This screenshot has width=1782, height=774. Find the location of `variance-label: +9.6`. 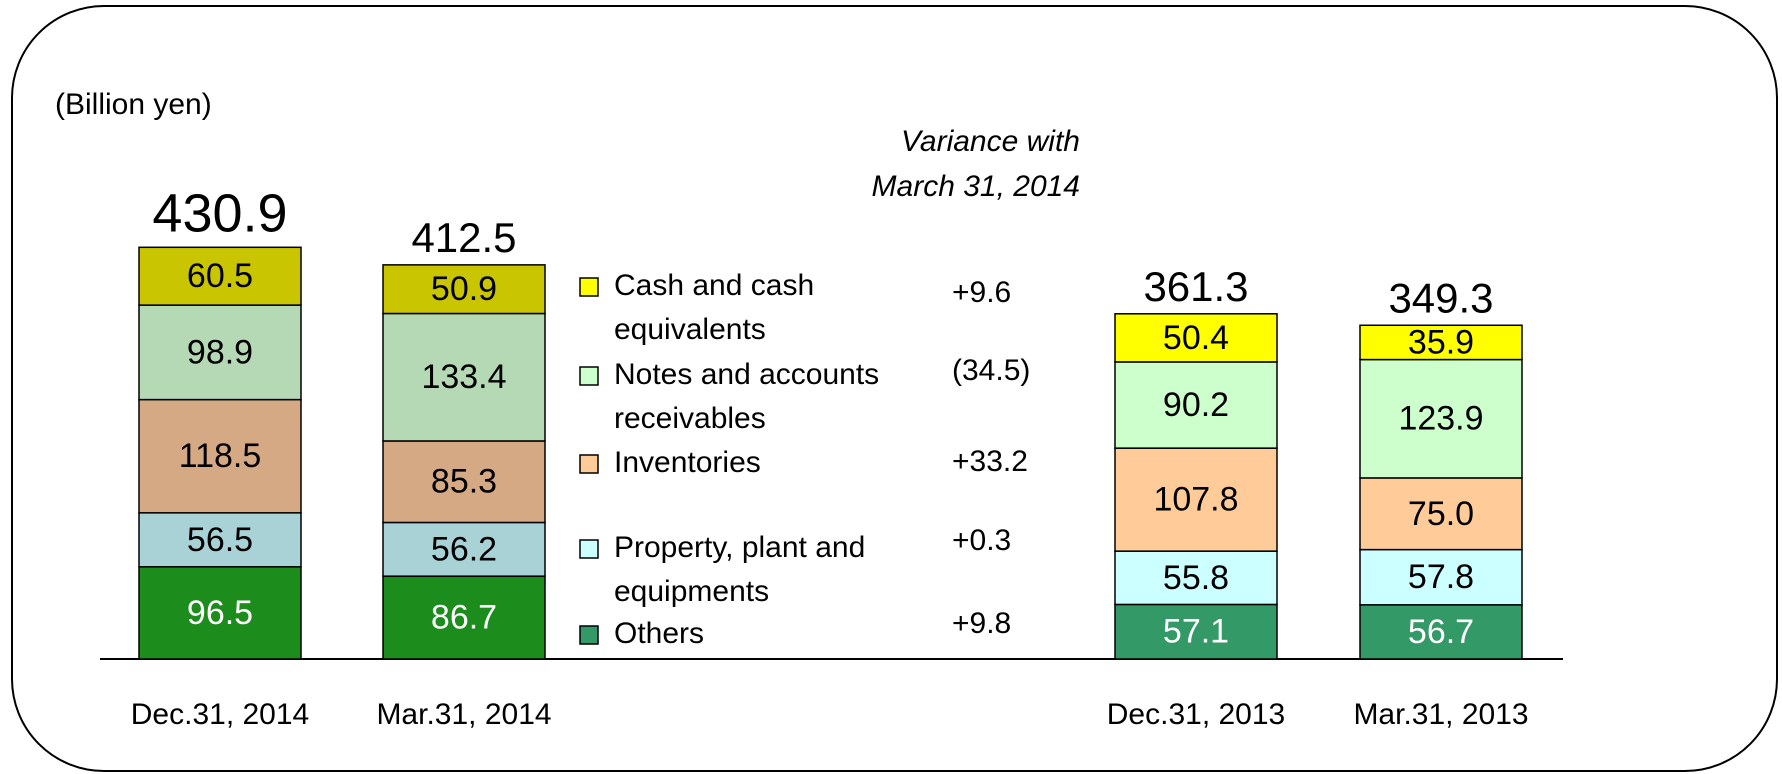

variance-label: +9.6 is located at coordinates (981, 292).